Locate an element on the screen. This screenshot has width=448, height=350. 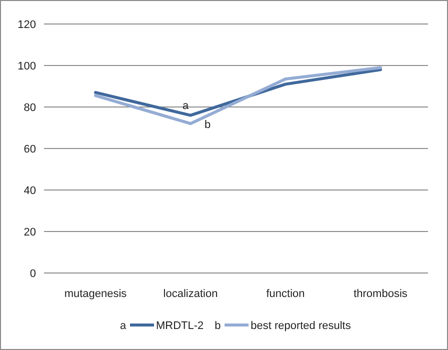
annotation: b is located at coordinates (207, 124).